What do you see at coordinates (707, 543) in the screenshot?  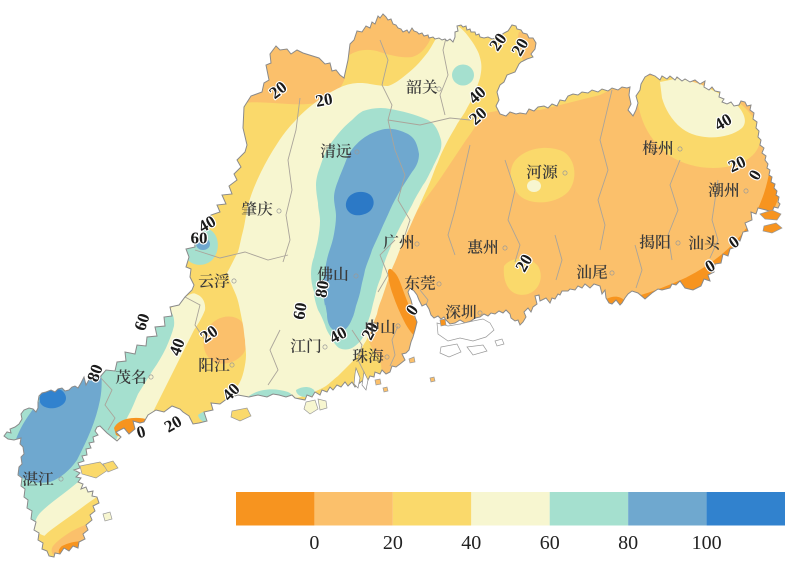 I see `svg-text: 100` at bounding box center [707, 543].